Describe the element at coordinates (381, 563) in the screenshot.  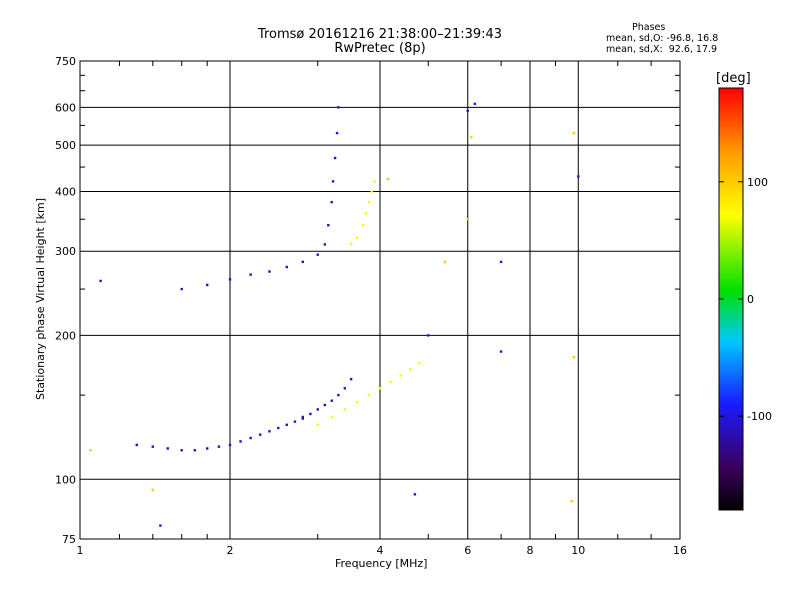
I see `x-axis-label: Frequency [MHz]` at that location.